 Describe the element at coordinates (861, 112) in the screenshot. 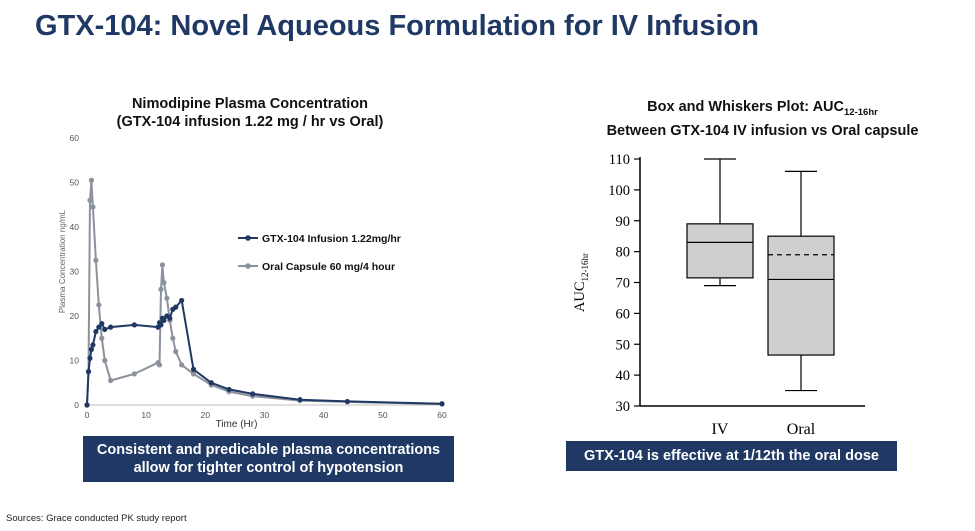

I see `box-chart-title-subscript: 12-16hr` at that location.